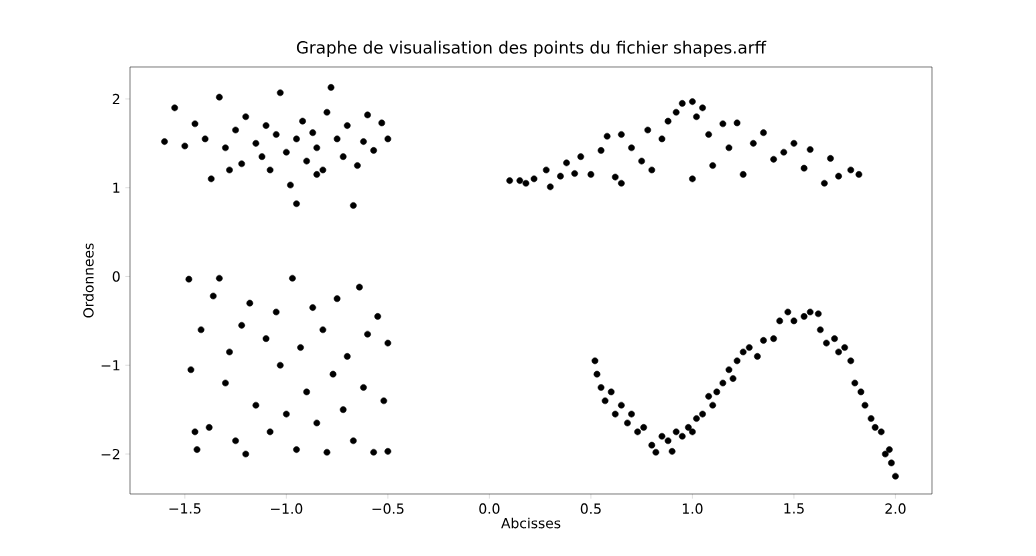 The image size is (1036, 556). I want to click on y-tick-label: 2, so click(116, 99).